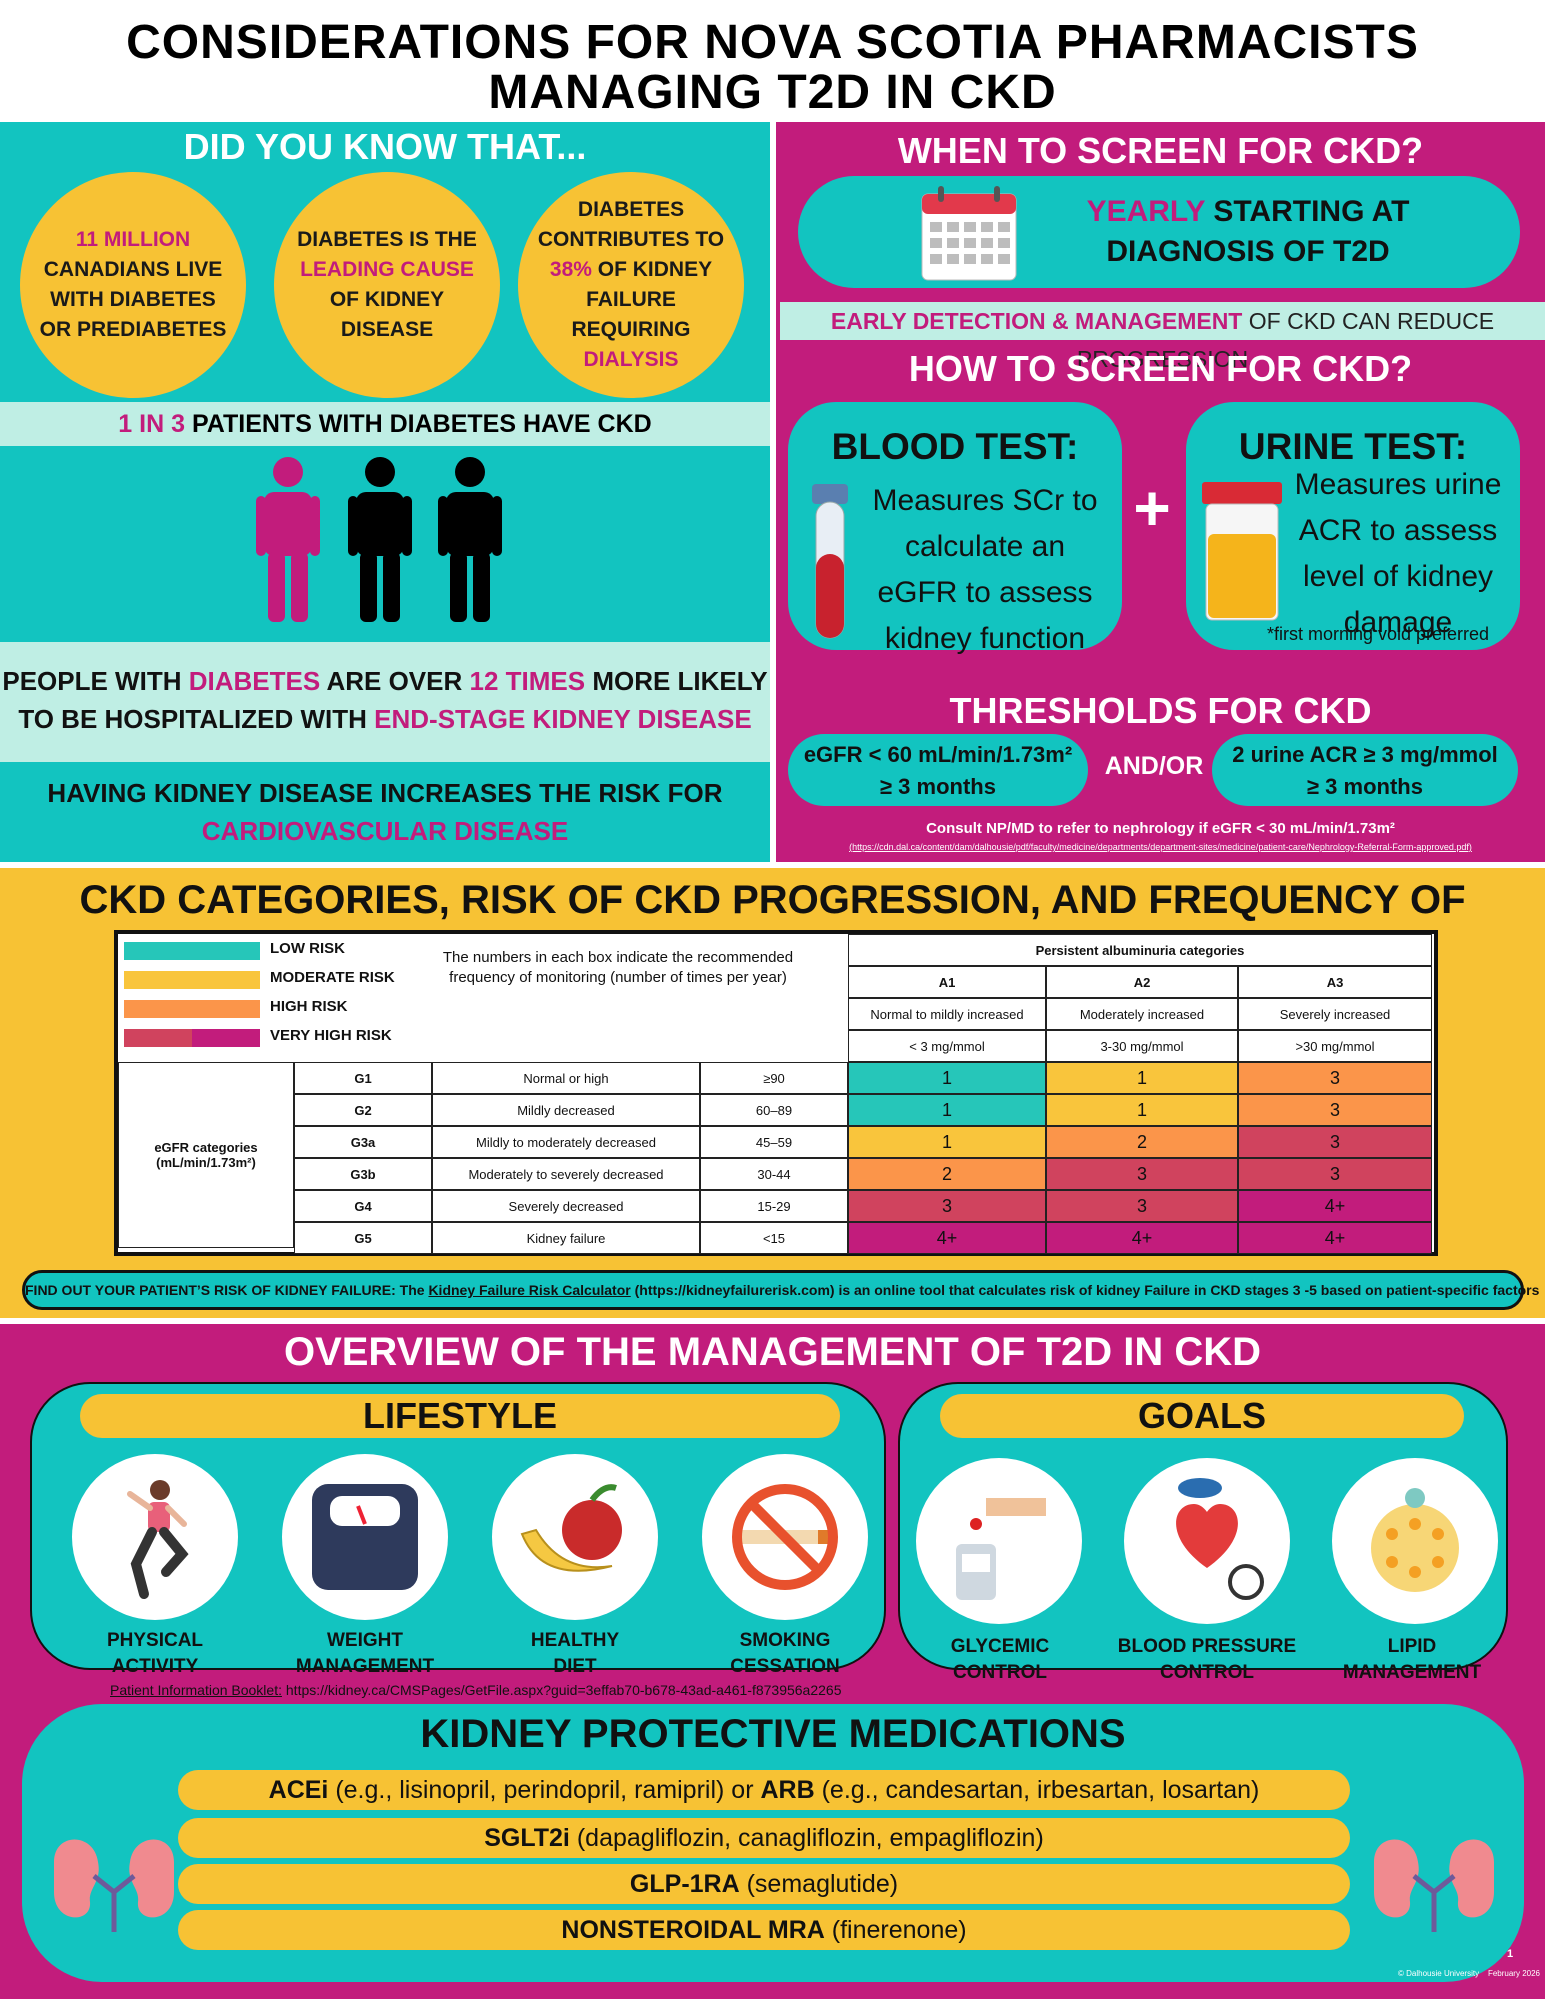 The height and width of the screenshot is (1999, 1545). What do you see at coordinates (363, 1238) in the screenshot?
I see `row-grade-G5: G5` at bounding box center [363, 1238].